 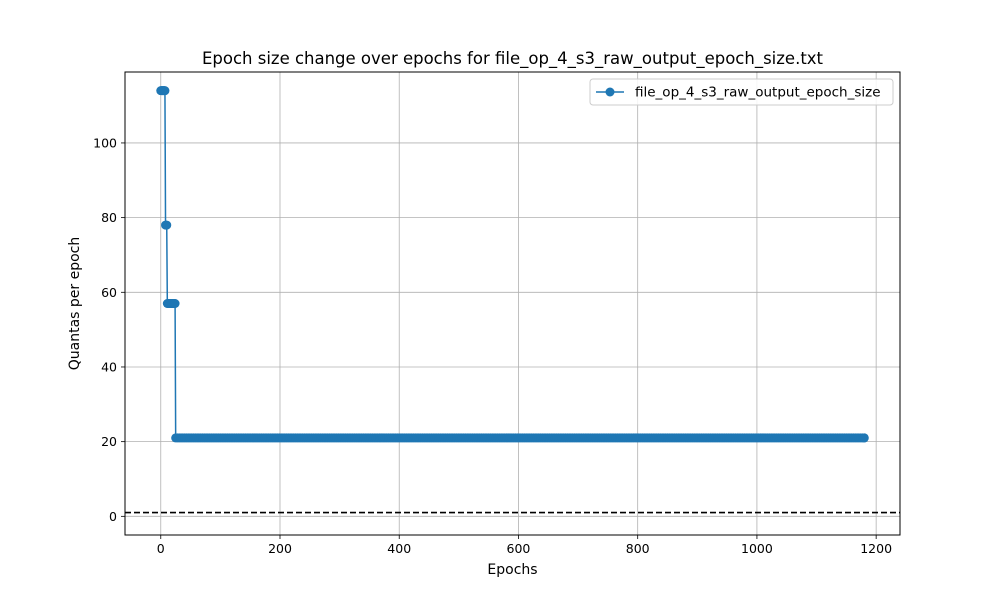 What do you see at coordinates (876, 548) in the screenshot?
I see `x-tick-label: 1200` at bounding box center [876, 548].